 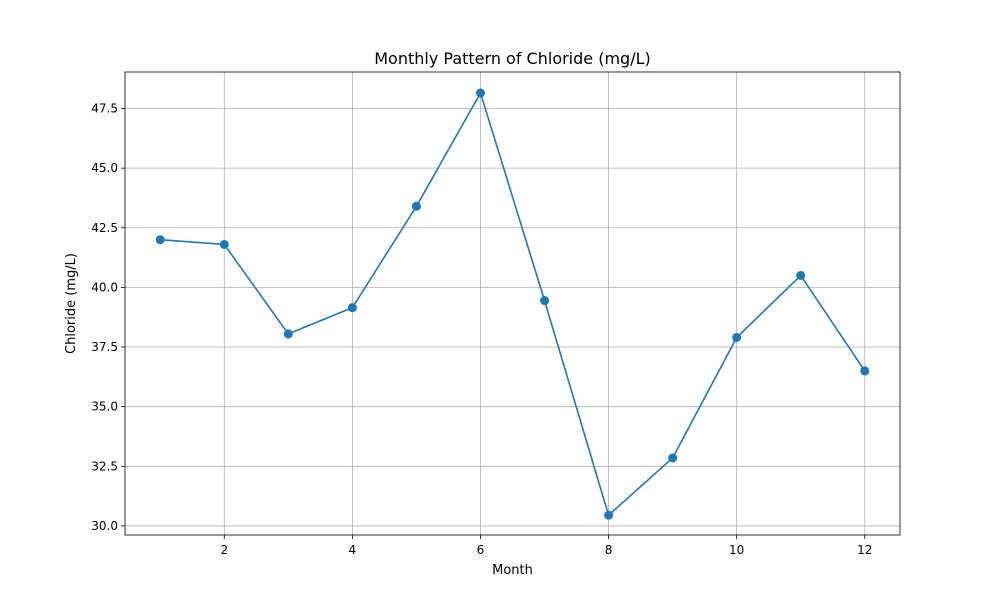 What do you see at coordinates (224, 550) in the screenshot?
I see `x-tick-label-0: 2` at bounding box center [224, 550].